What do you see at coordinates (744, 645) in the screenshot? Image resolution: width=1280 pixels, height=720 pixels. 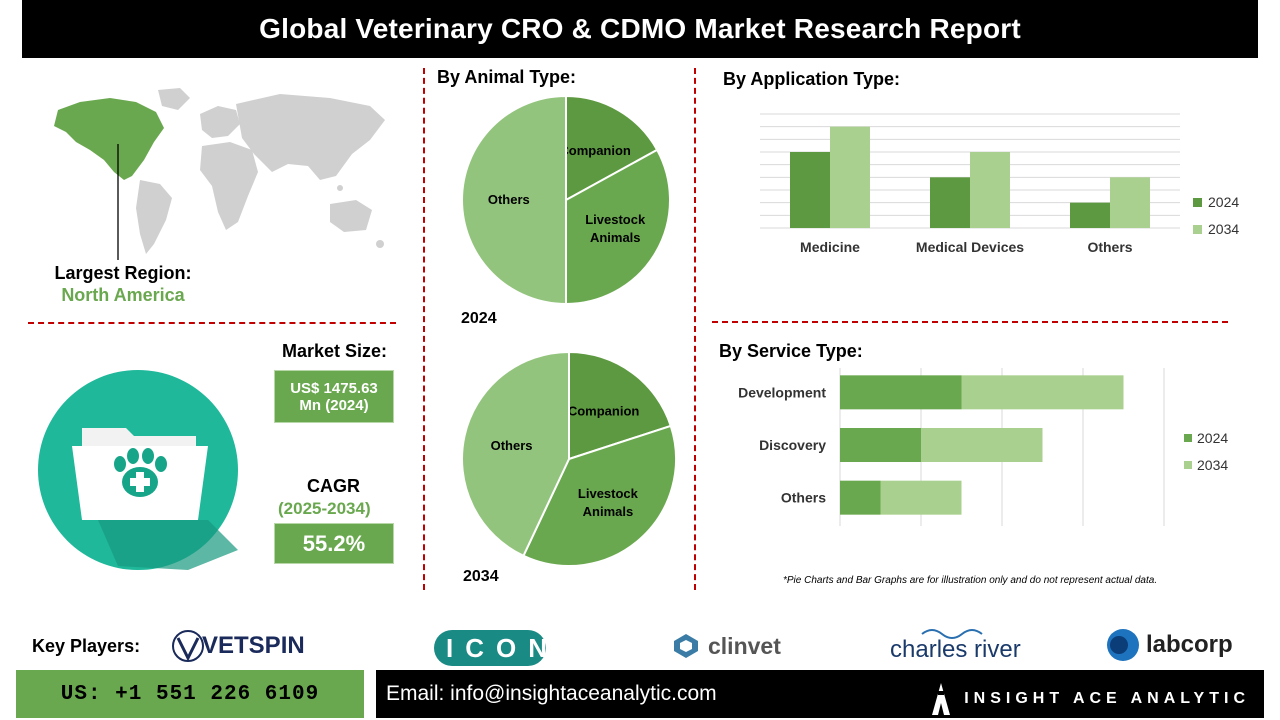 I see `clinvet-logo-text: clinvet` at bounding box center [744, 645].